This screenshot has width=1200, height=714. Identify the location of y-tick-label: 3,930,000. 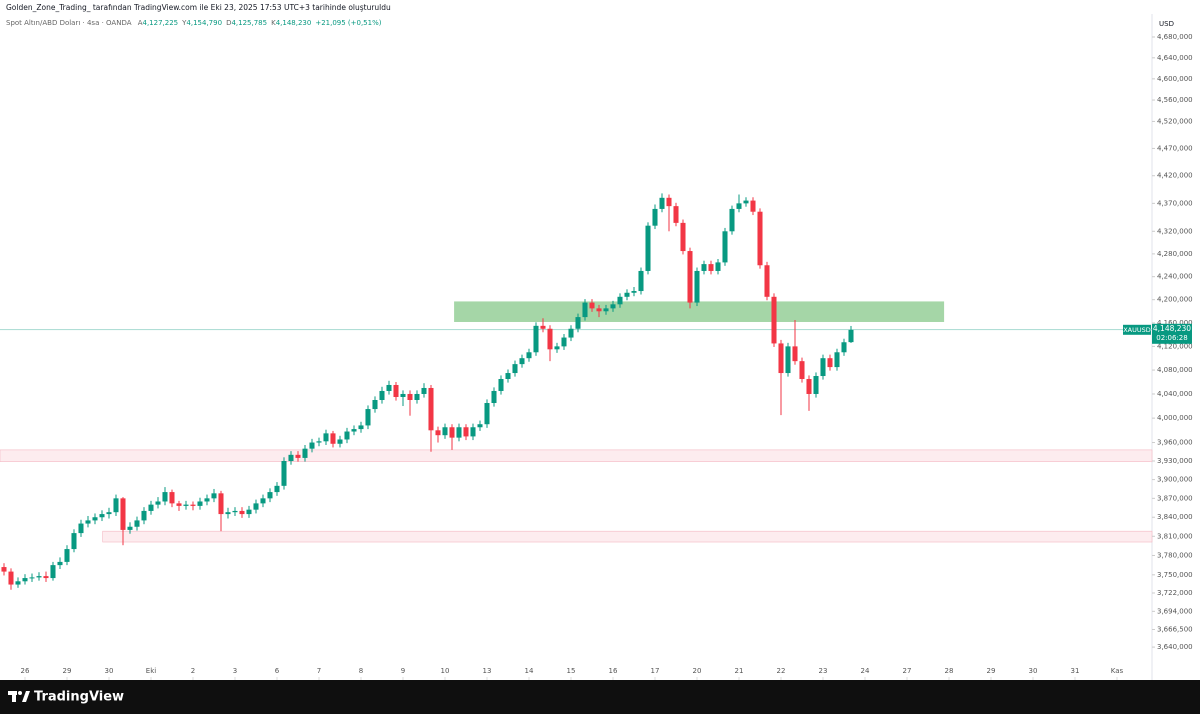
(1175, 461).